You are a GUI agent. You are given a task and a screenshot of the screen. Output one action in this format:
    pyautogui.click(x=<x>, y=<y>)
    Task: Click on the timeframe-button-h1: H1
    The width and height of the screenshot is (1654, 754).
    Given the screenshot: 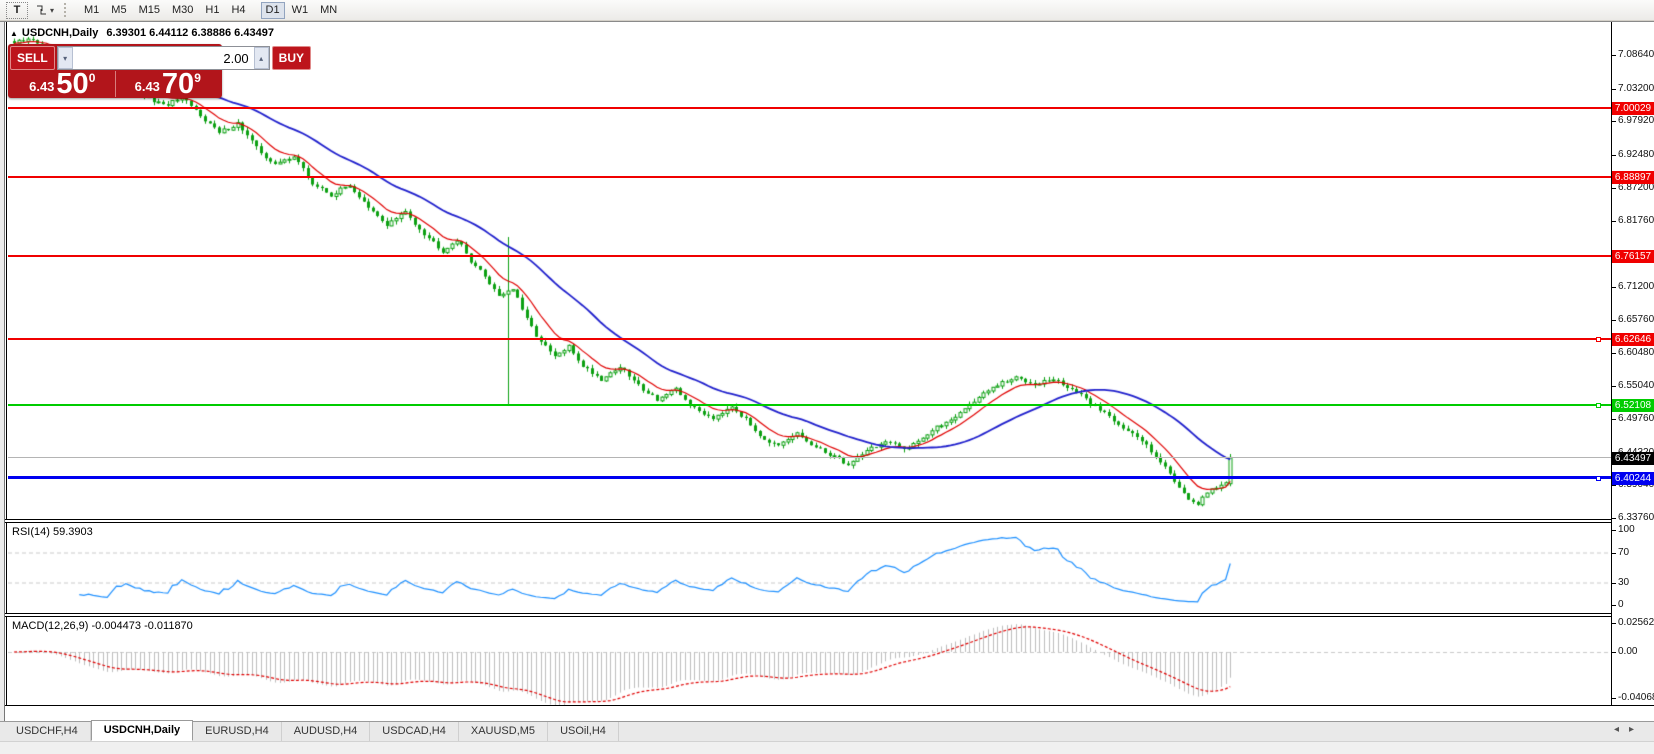 What is the action you would take?
    pyautogui.click(x=212, y=10)
    